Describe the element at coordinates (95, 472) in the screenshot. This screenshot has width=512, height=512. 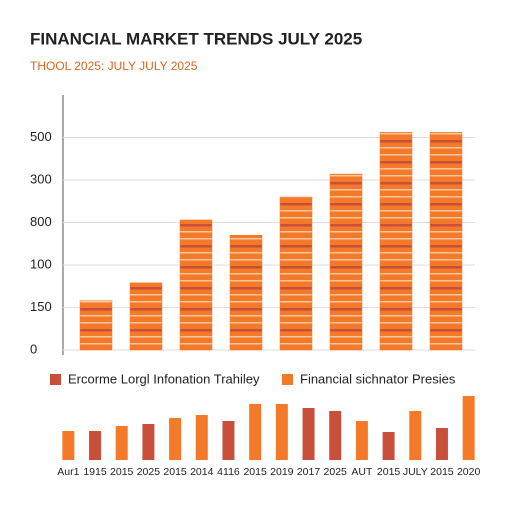
I see `x-tick-label: 1915` at that location.